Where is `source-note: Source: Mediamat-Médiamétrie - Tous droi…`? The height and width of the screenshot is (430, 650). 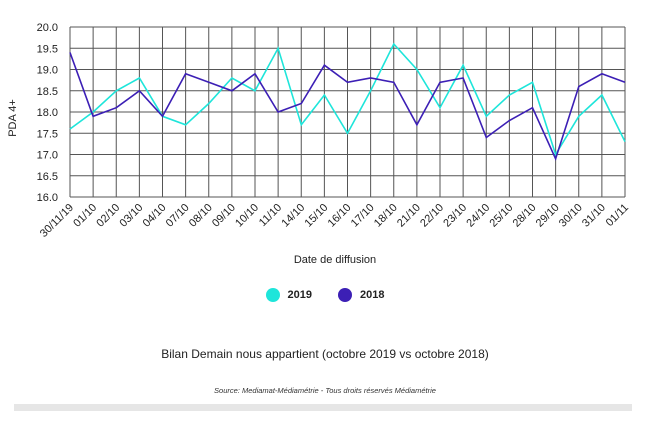
source-note: Source: Mediamat-Médiamétrie - Tous droi… is located at coordinates (325, 390).